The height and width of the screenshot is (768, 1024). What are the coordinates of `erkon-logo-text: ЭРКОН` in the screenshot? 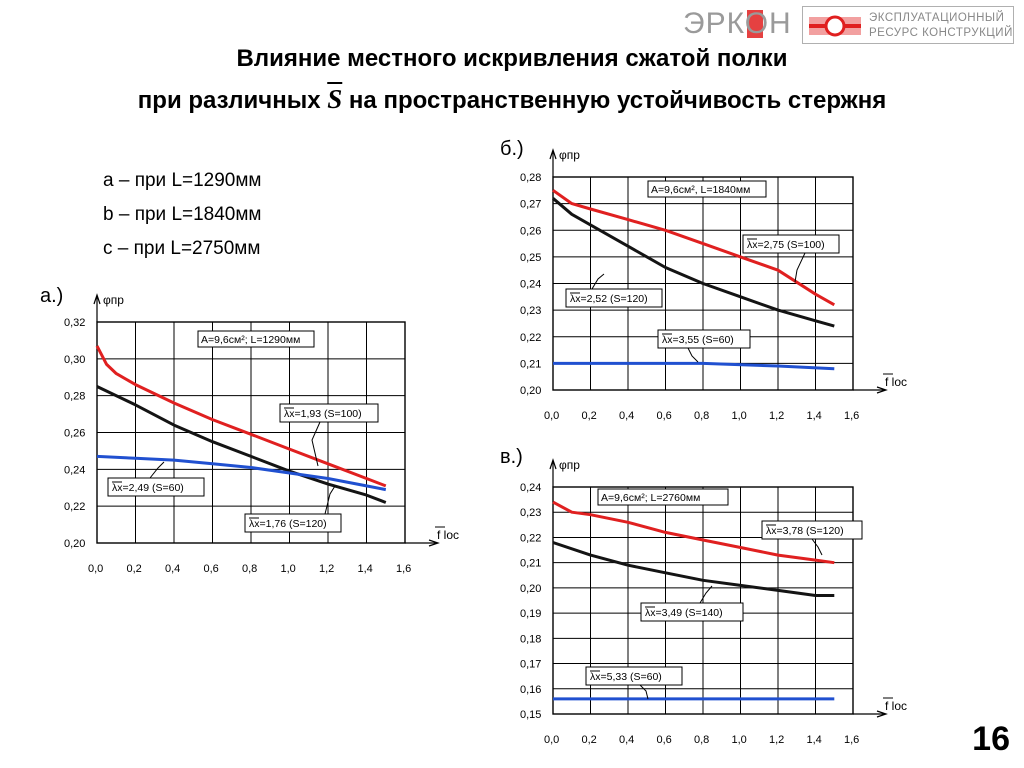 It's located at (737, 23).